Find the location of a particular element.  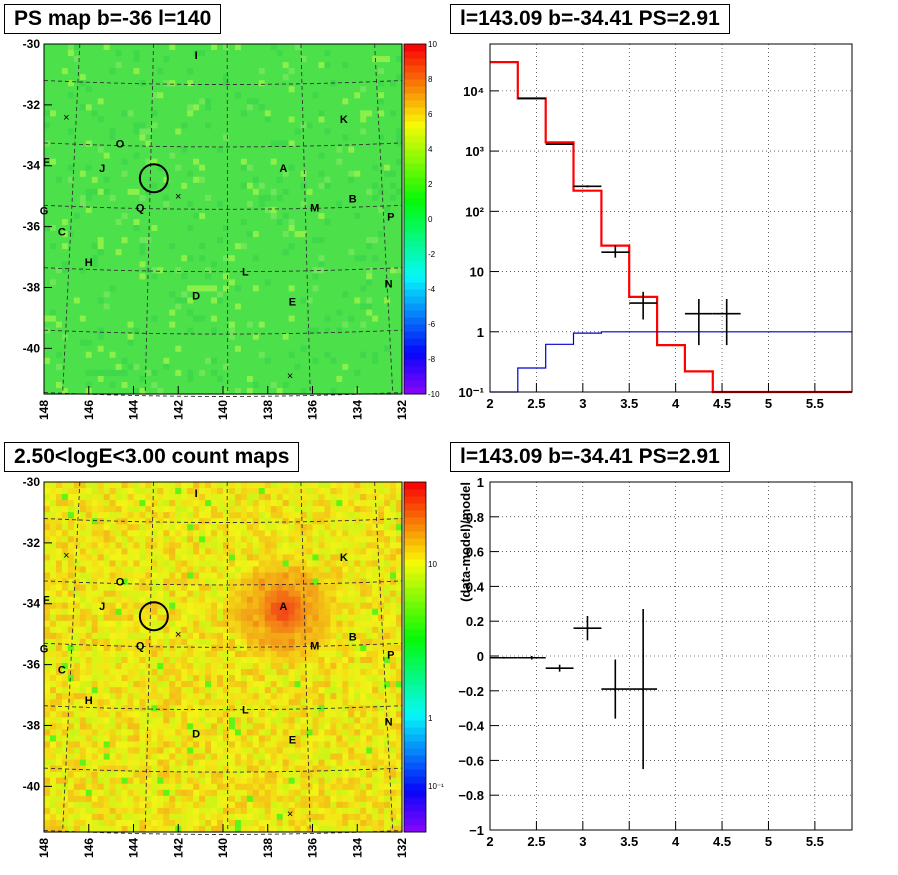

source-label: C is located at coordinates (62, 233).